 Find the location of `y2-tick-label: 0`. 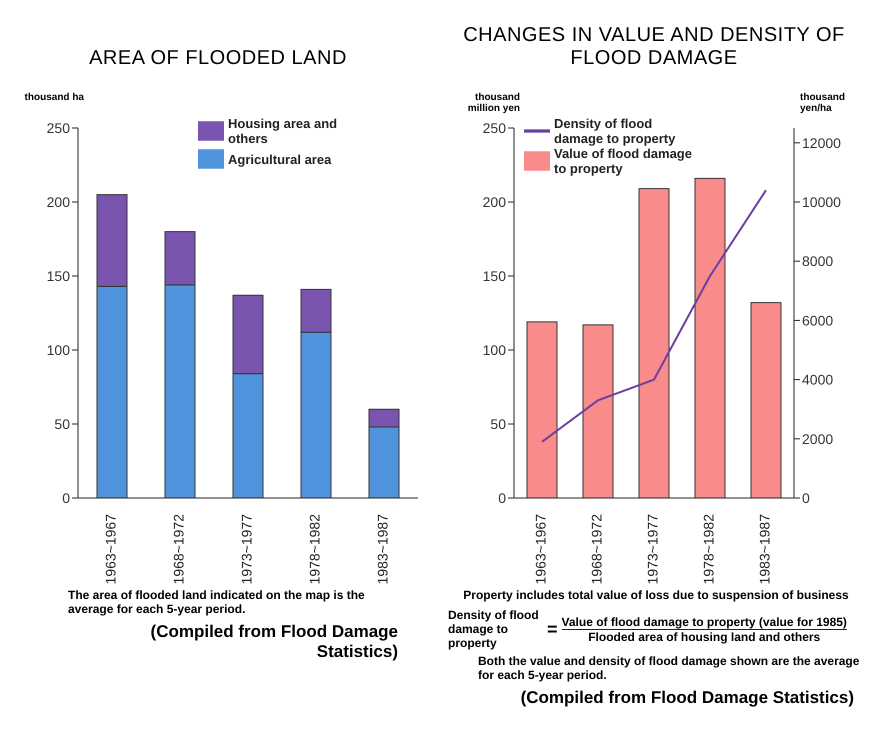

y2-tick-label: 0 is located at coordinates (806, 498).